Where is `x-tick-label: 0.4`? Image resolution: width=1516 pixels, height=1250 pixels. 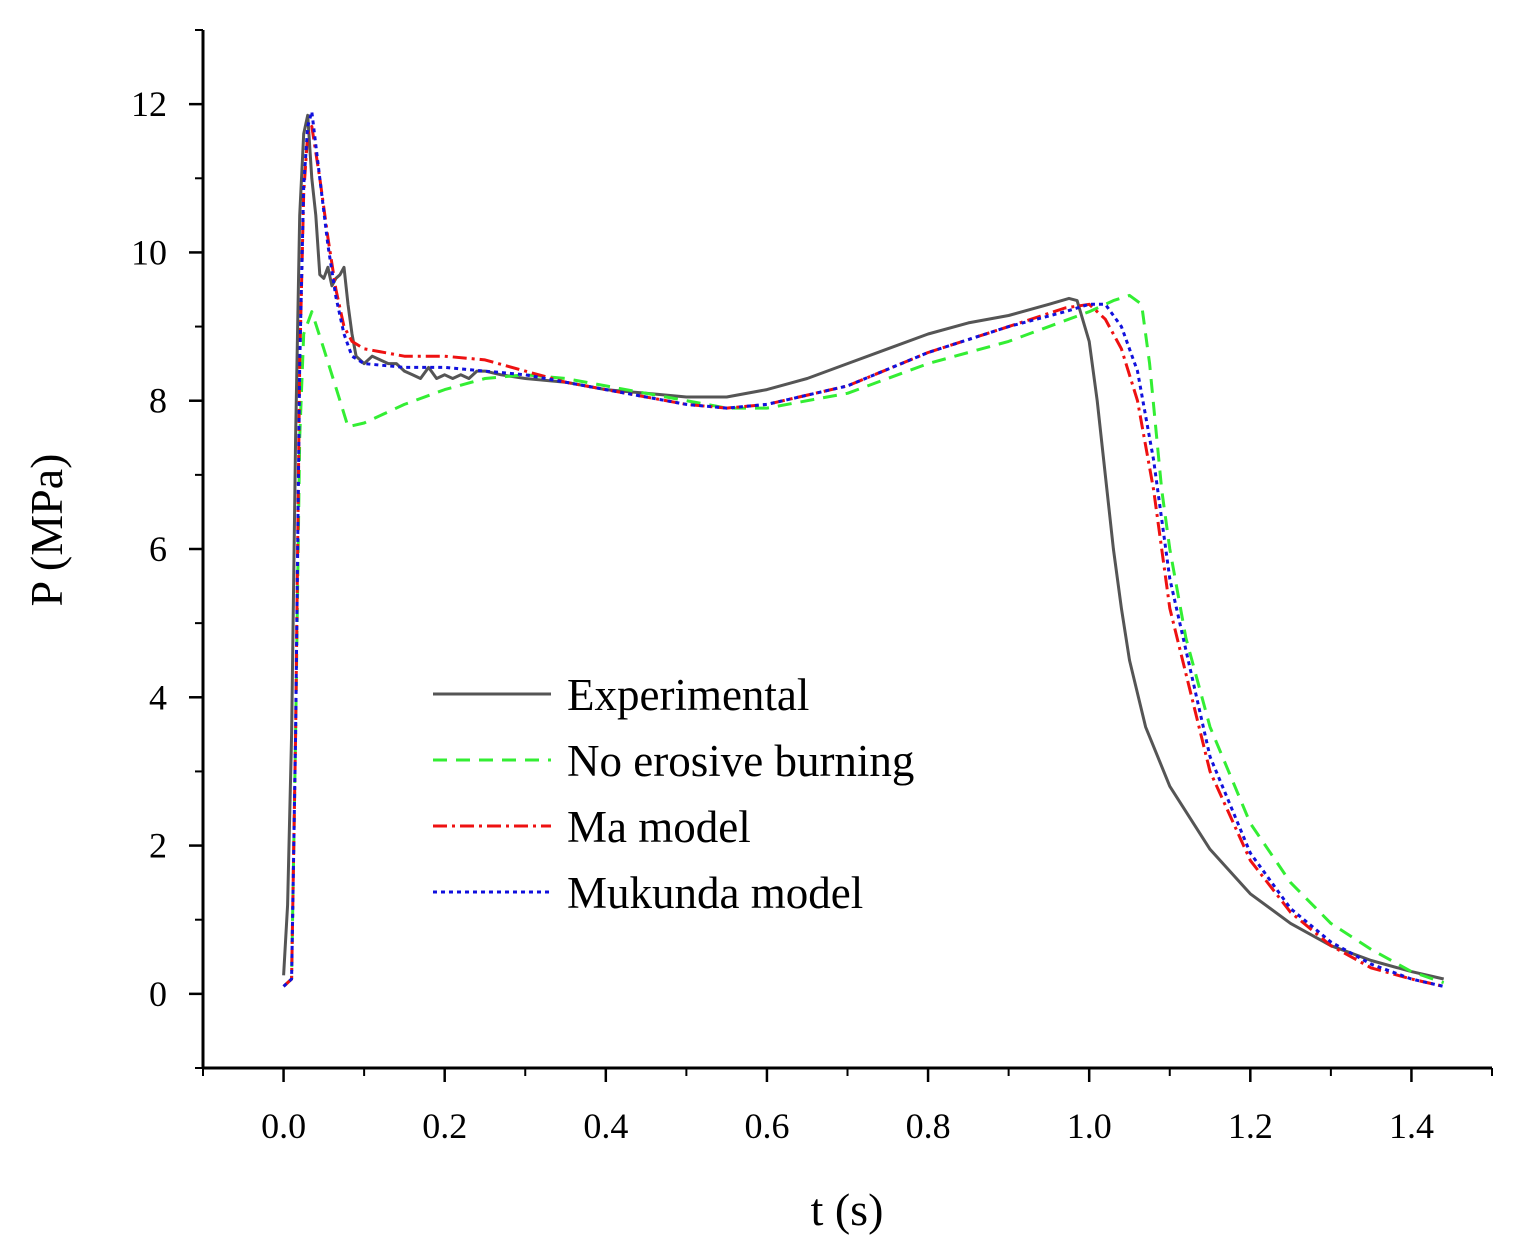
x-tick-label: 0.4 is located at coordinates (605, 1126).